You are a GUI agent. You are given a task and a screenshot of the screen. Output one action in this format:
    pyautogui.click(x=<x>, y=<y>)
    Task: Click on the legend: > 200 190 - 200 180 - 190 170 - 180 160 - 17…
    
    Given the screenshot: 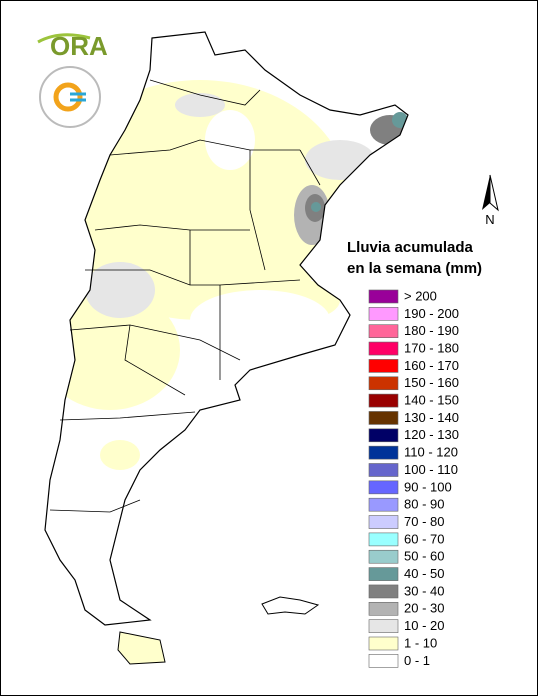 What is the action you would take?
    pyautogui.click(x=413, y=478)
    